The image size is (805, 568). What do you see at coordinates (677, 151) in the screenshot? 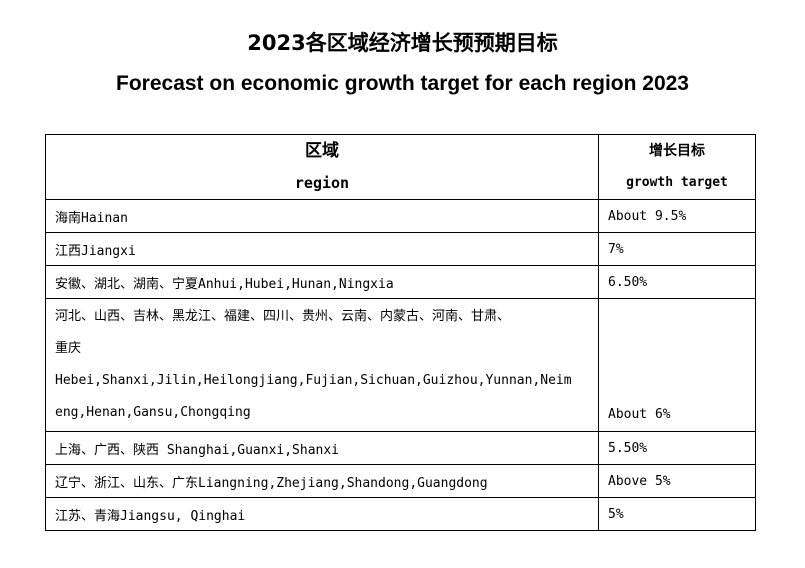
I see `header-target-cn: 增长目标` at bounding box center [677, 151].